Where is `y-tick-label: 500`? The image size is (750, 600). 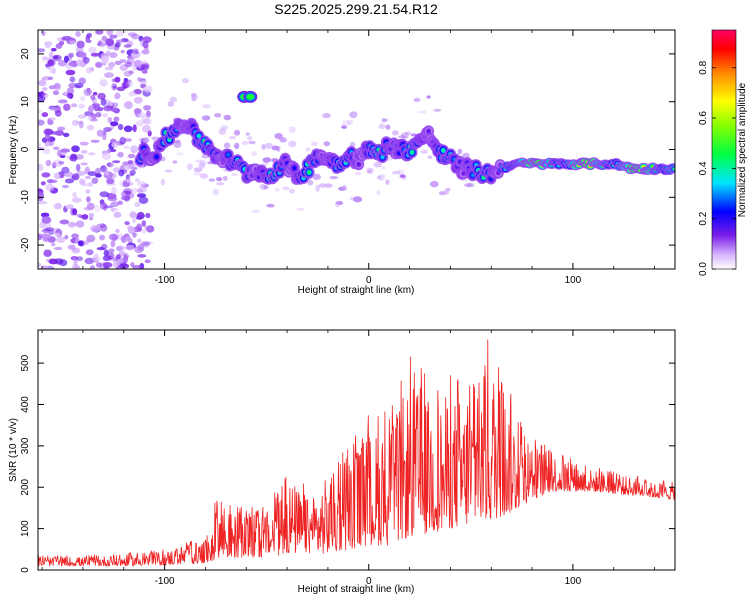 y-tick-label: 500 is located at coordinates (25, 362).